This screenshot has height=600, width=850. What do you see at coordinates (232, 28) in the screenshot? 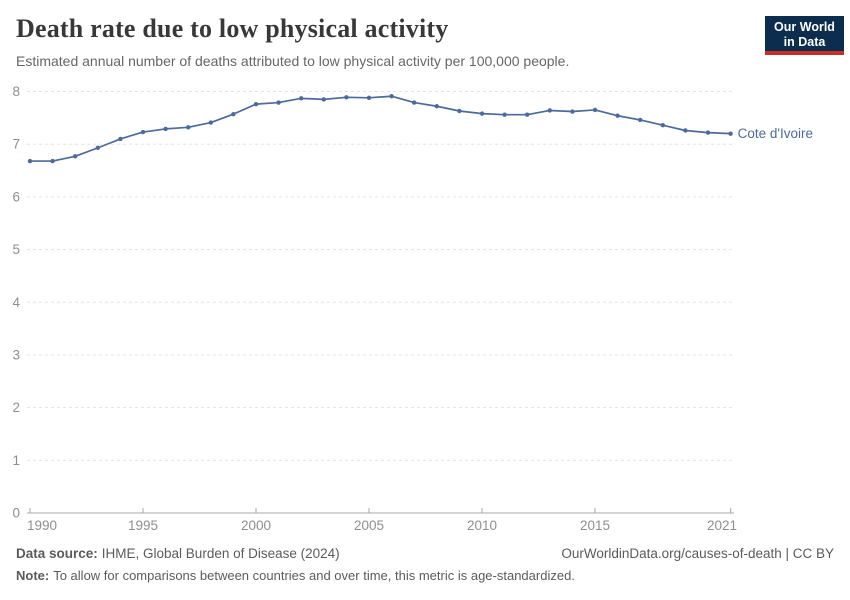
I see `chart-title: Death rate due to low physical activity` at bounding box center [232, 28].